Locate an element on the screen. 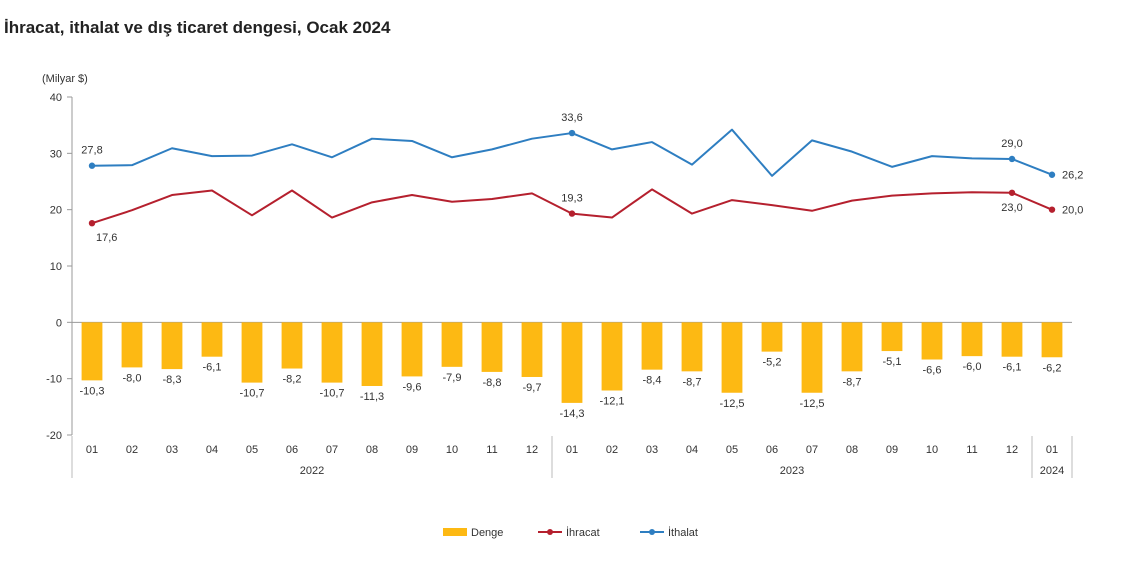 This screenshot has width=1140, height=570. ihracat-data-label: 17,6 is located at coordinates (106, 238).